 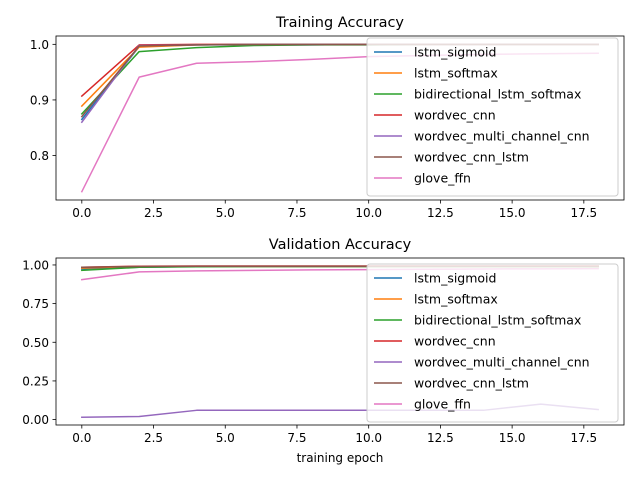 What do you see at coordinates (39, 100) in the screenshot?
I see `y-tick-label: 0.9` at bounding box center [39, 100].